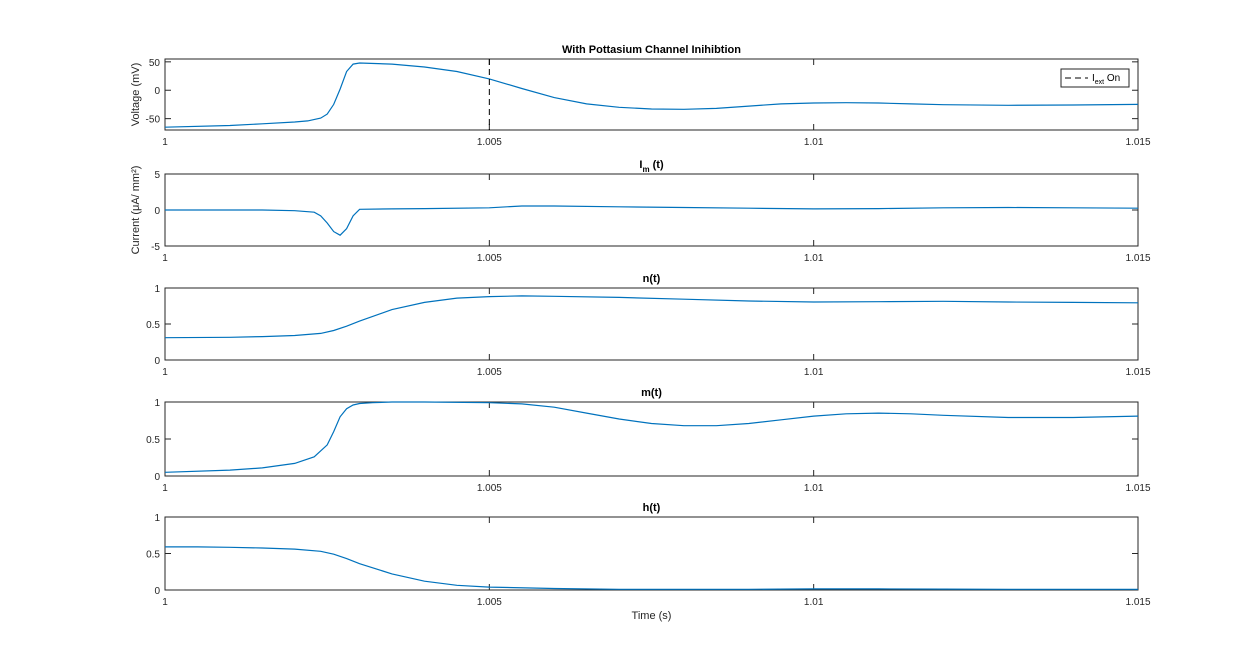 The width and height of the screenshot is (1259, 663). I want to click on legend-entry: Iext On, so click(1106, 79).